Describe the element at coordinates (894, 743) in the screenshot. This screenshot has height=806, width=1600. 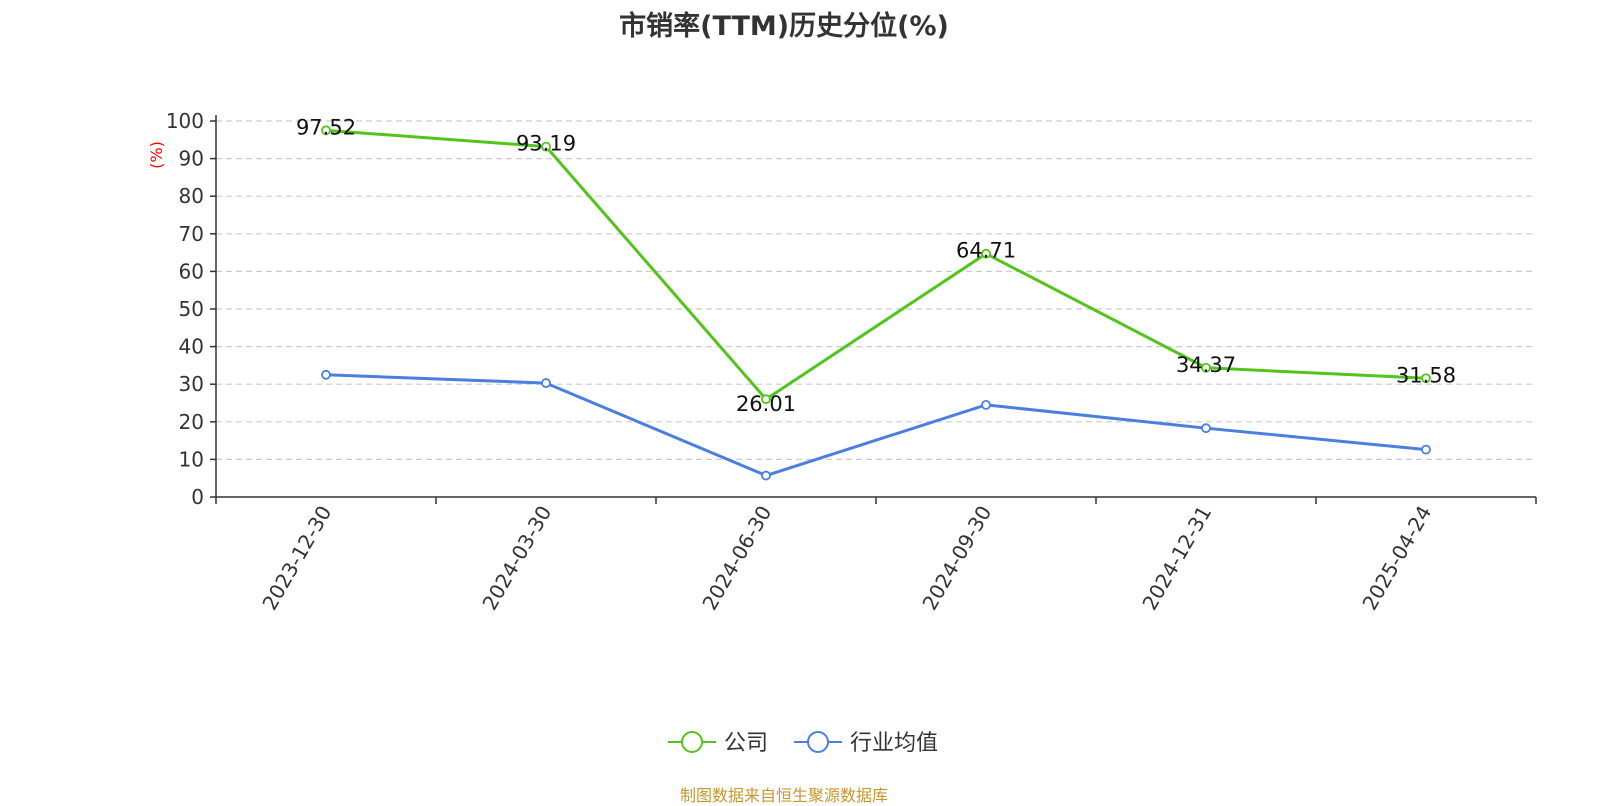
I see `legend-label: 行业均值` at that location.